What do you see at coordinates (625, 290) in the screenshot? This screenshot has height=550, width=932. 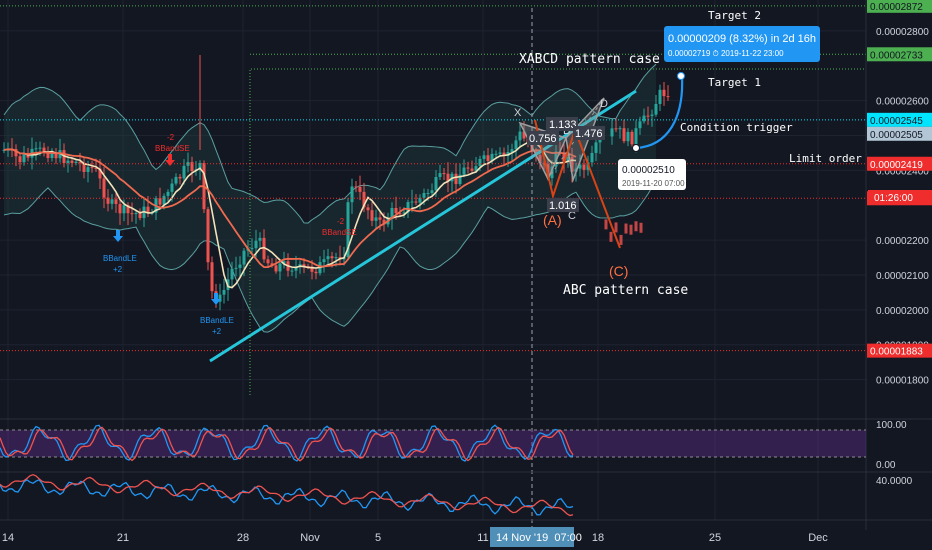 I see `abc-title: ABC pattern case` at bounding box center [625, 290].